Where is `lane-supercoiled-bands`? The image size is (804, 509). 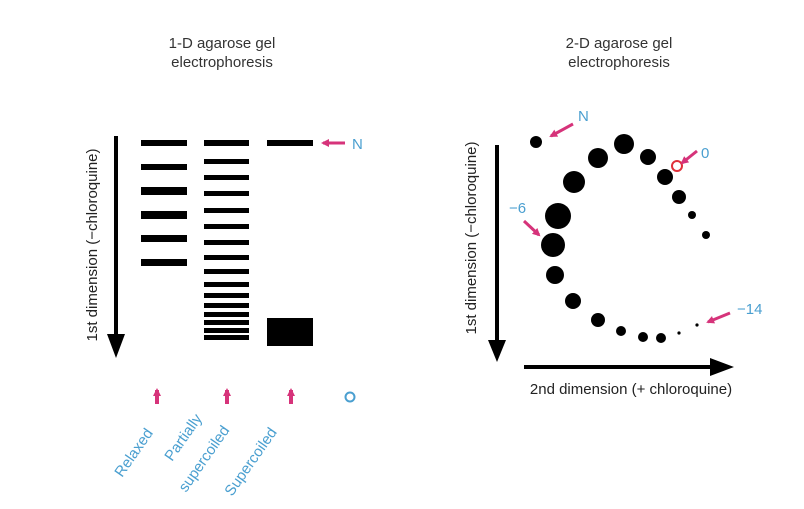 lane-supercoiled-bands is located at coordinates (290, 243).